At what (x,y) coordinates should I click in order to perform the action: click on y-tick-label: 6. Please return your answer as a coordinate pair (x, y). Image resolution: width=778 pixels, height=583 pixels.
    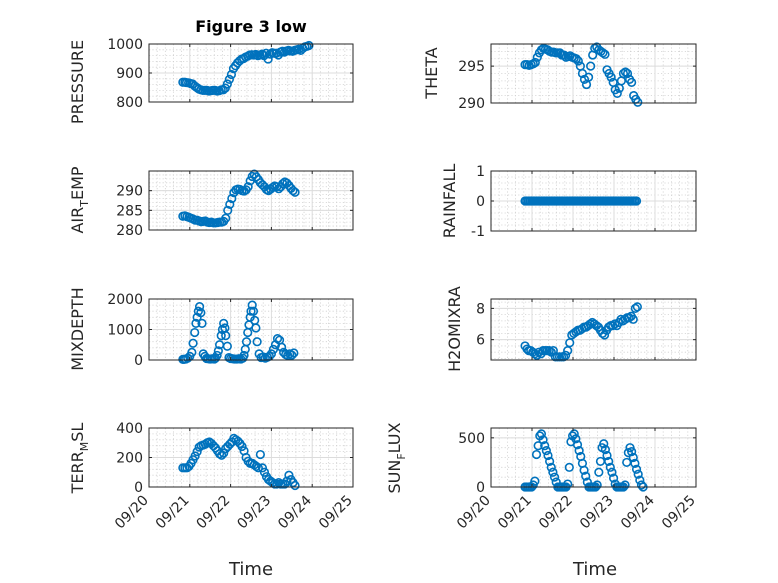
    Looking at the image, I should click on (480, 341).